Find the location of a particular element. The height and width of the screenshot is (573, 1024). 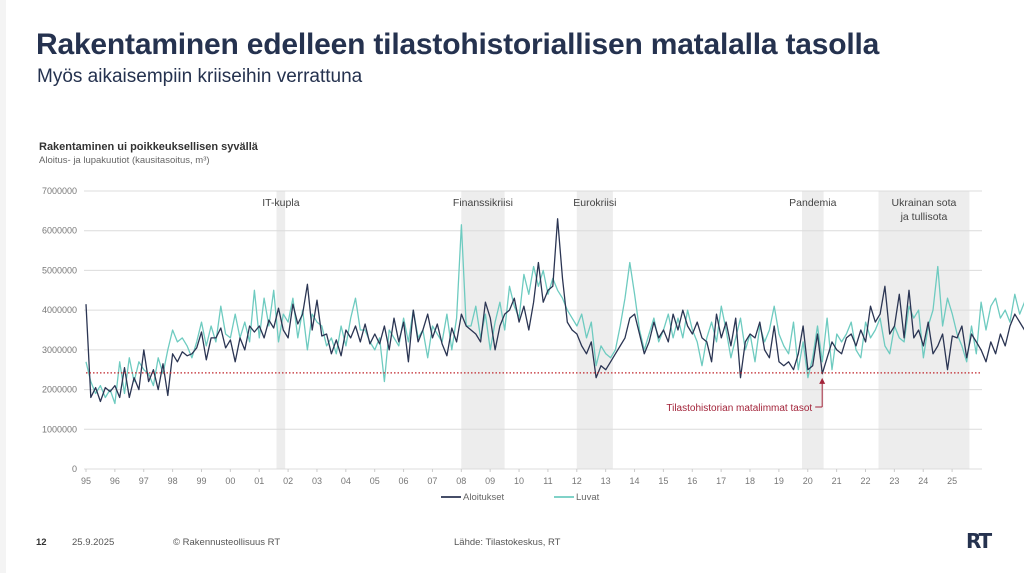

x-tick-label: 99 is located at coordinates (201, 481).